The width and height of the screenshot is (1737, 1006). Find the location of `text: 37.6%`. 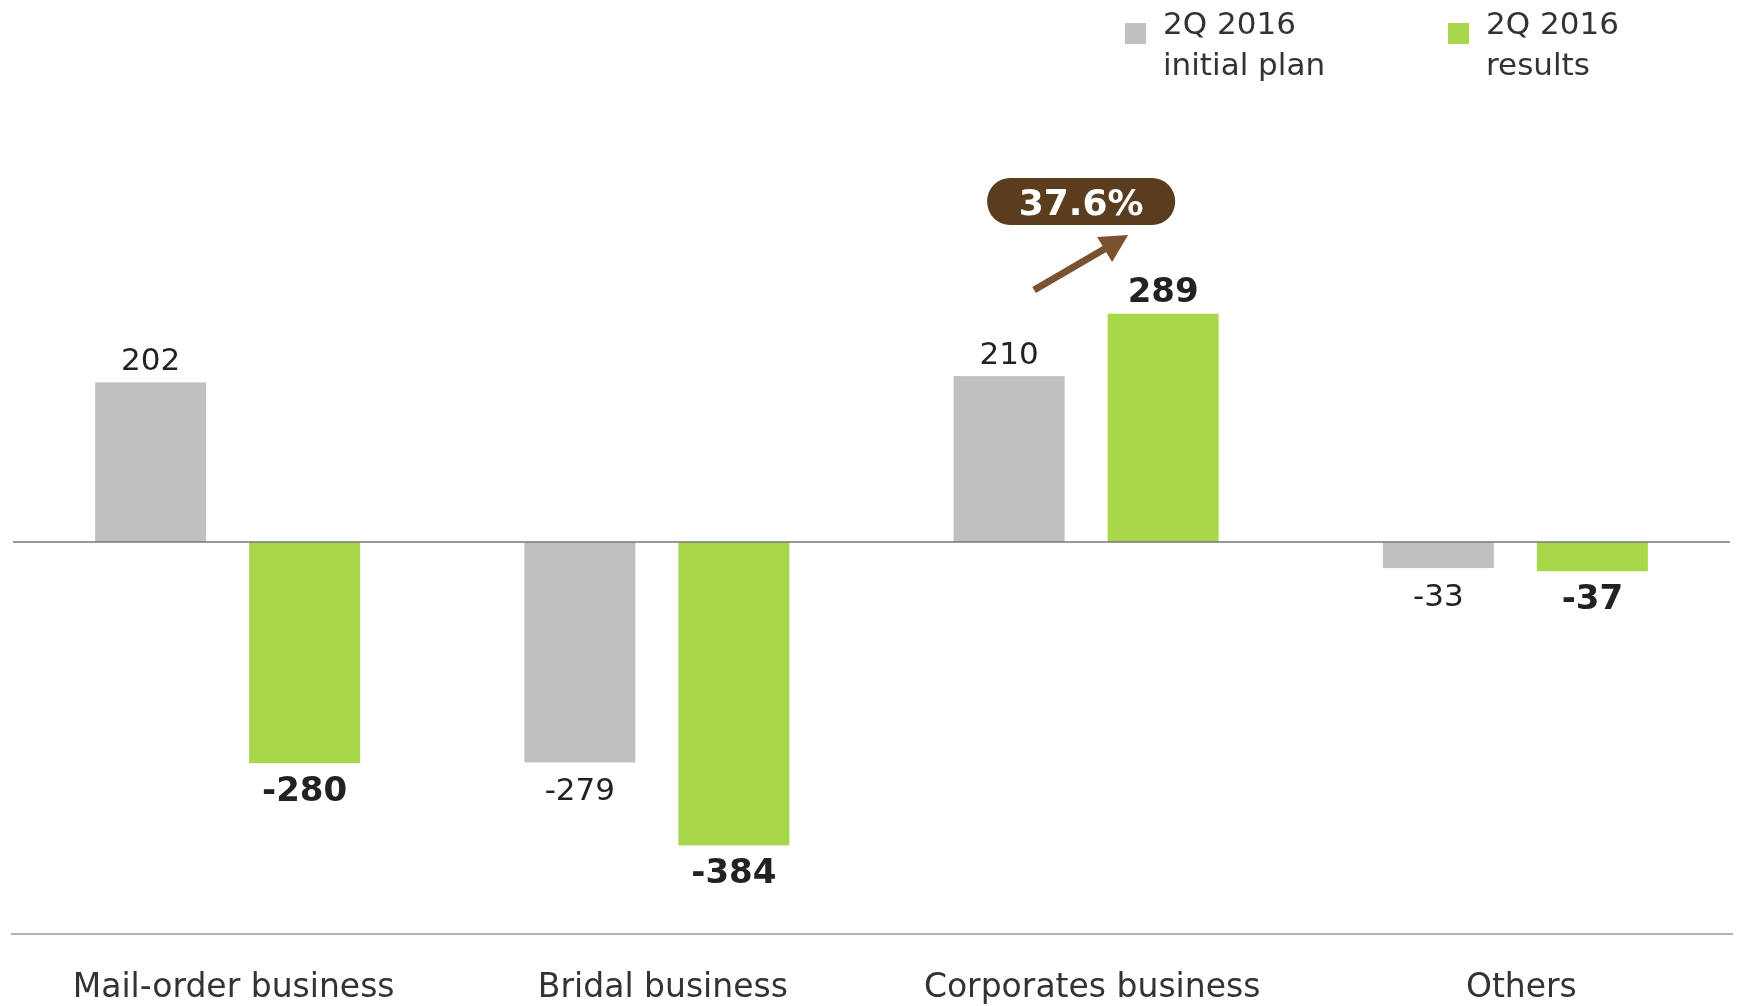

text: 37.6% is located at coordinates (1081, 202).